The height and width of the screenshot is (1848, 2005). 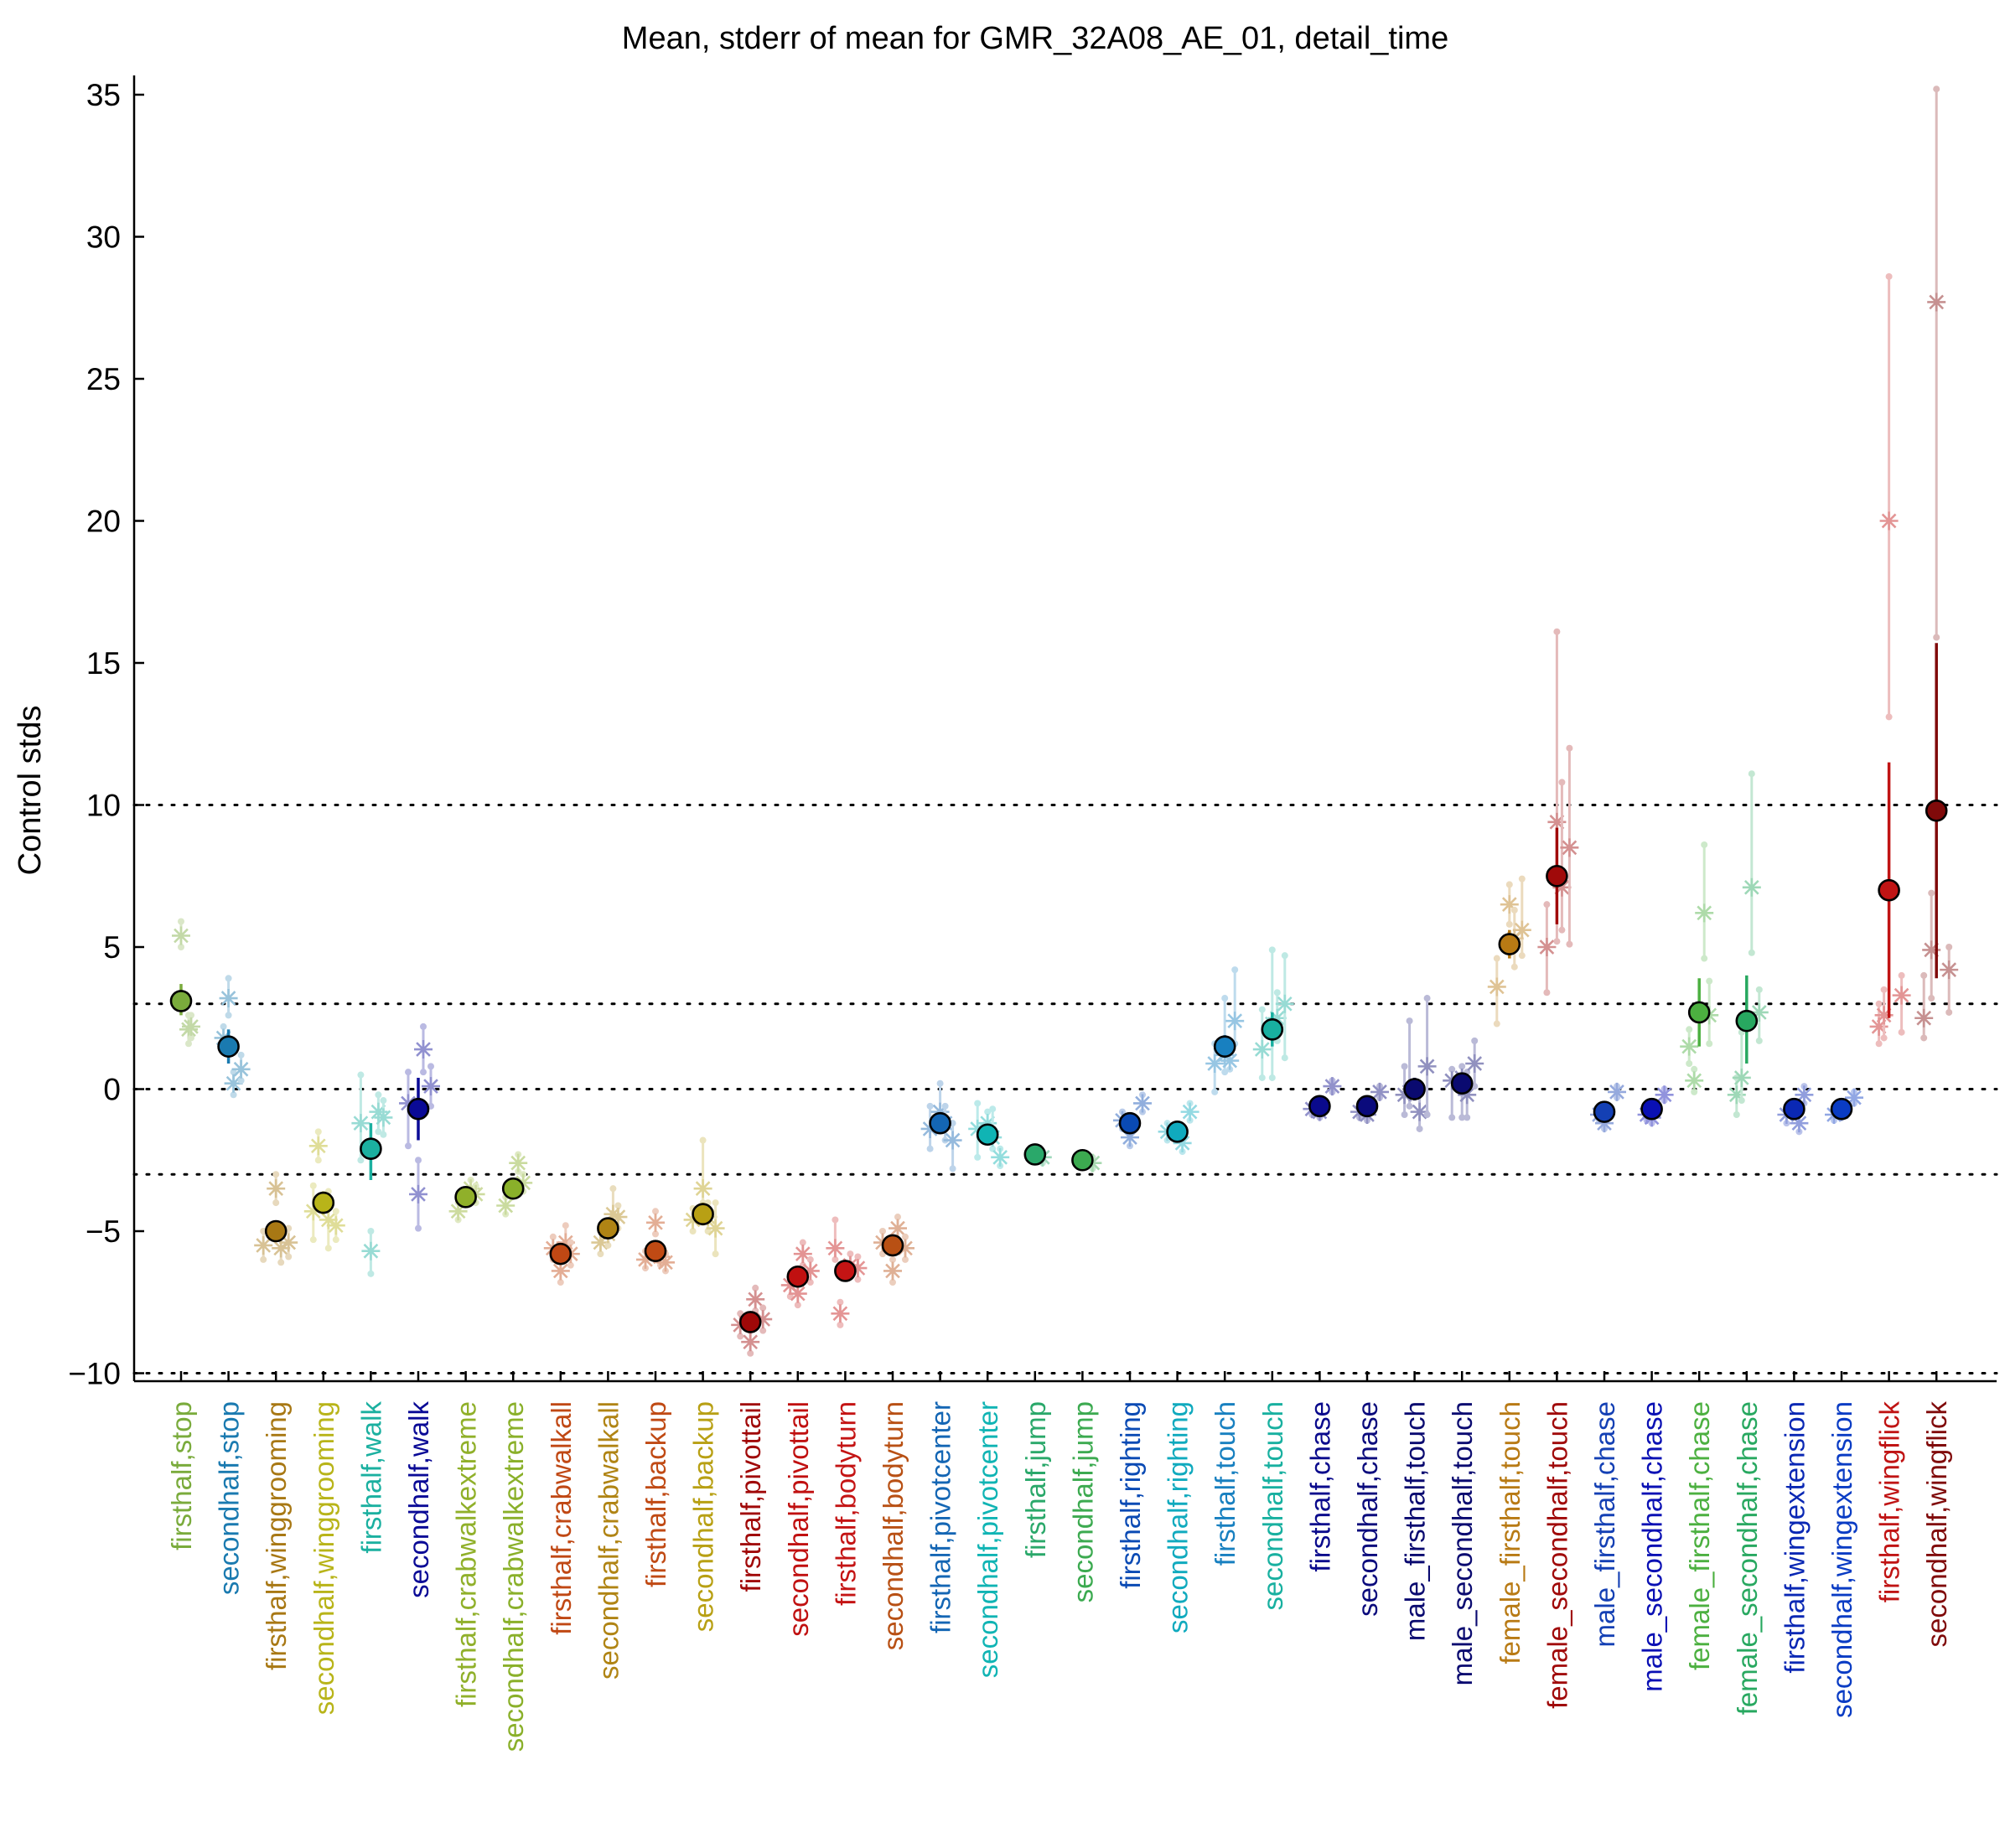 I want to click on x-tick-label: firsthalf,crabwalkextreme, so click(x=466, y=1554).